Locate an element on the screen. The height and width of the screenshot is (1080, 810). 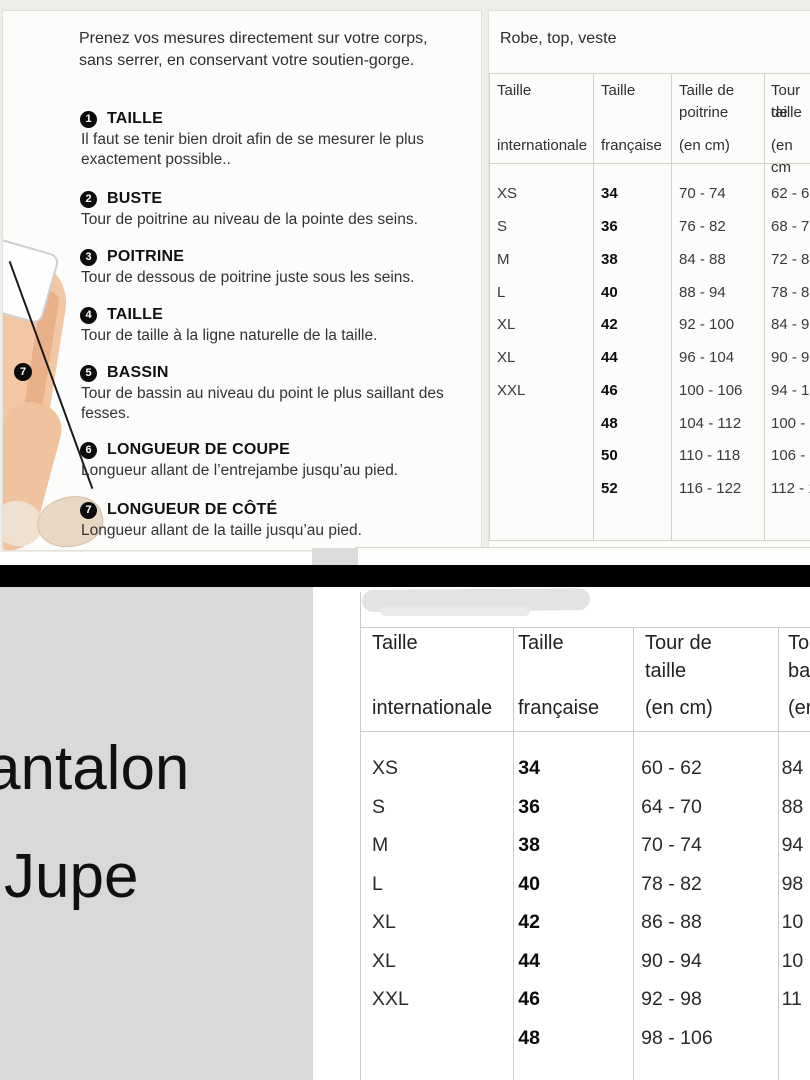
col-header-tour-taille: Tour de is located at coordinates (786, 101).